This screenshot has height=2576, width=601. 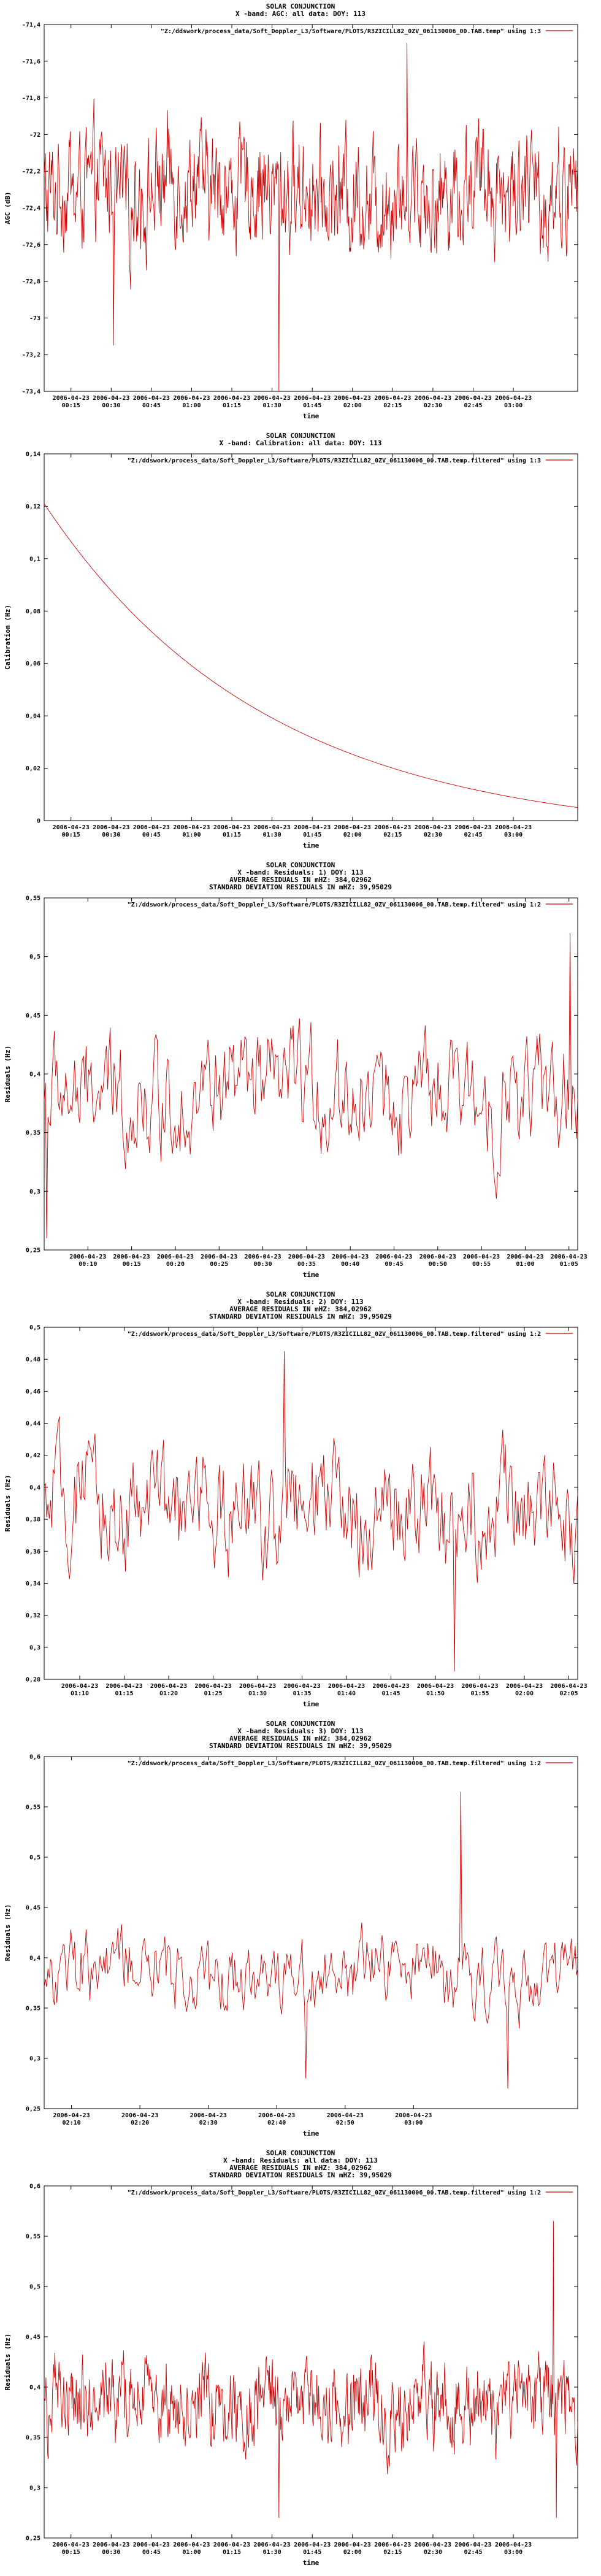 I want to click on chart-4-title-line-3: AVERAGE RESIDUALS IN mHZ: 384,02962, so click(x=301, y=1309).